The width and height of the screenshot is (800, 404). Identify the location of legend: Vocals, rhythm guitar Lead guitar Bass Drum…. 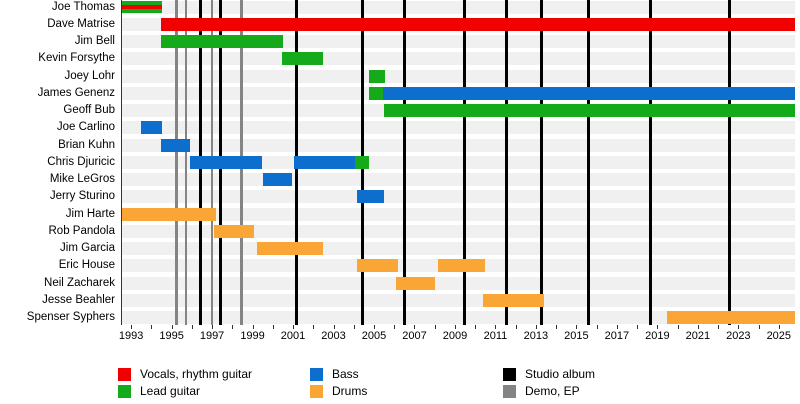
(400, 382).